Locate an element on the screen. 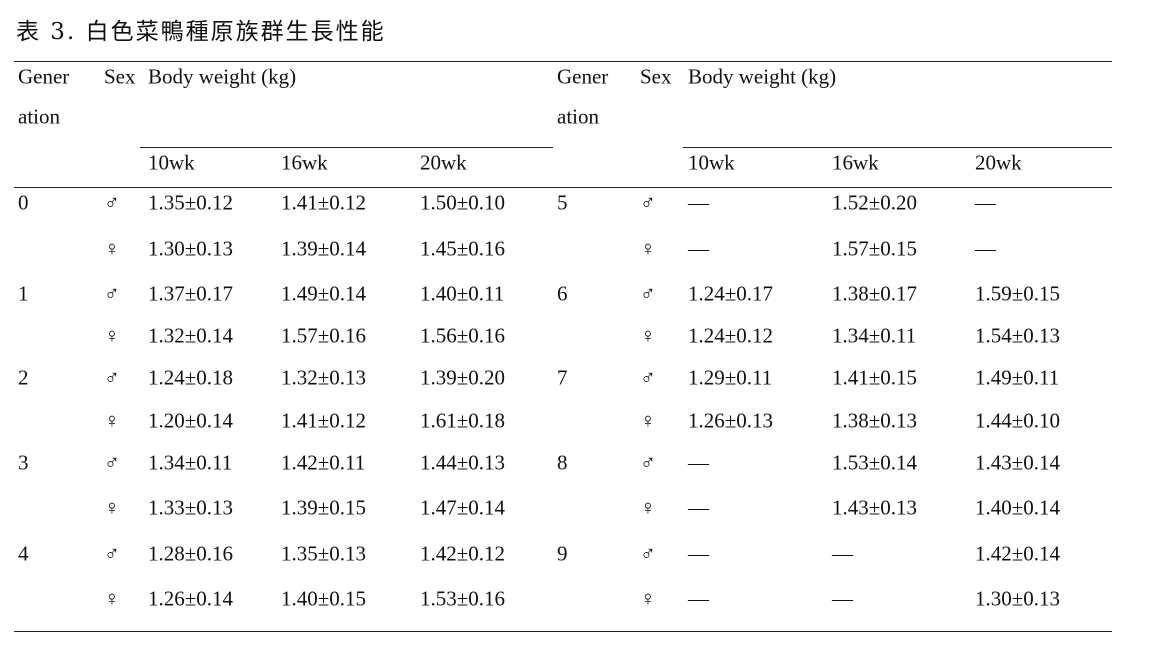 The width and height of the screenshot is (1151, 653). generation: 6 is located at coordinates (562, 293).